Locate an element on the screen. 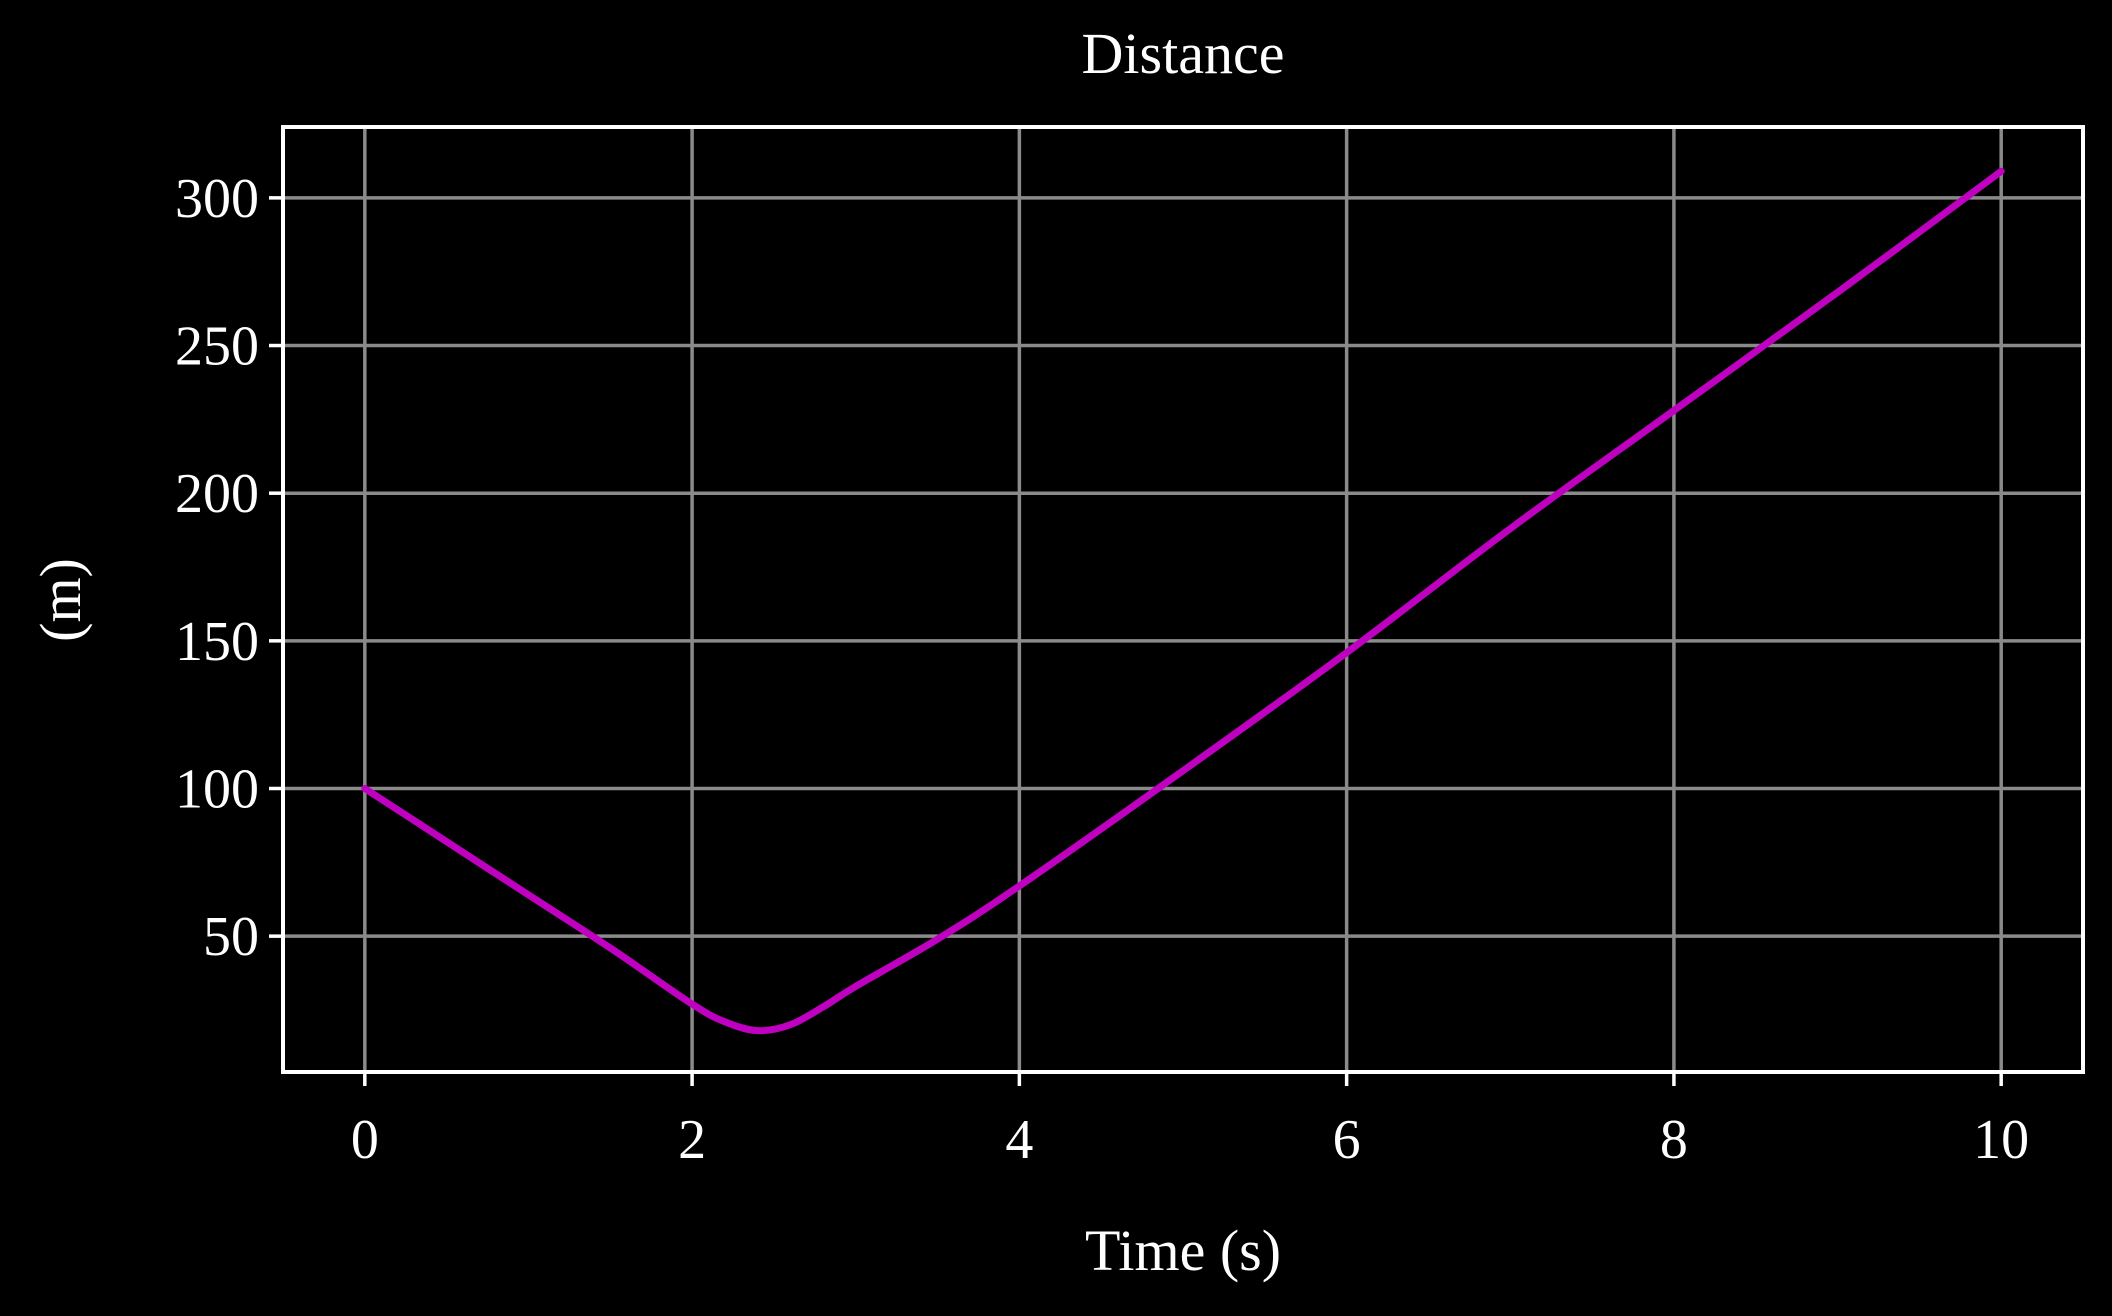 The width and height of the screenshot is (2112, 1316). x-tick-label: 2 is located at coordinates (692, 1140).